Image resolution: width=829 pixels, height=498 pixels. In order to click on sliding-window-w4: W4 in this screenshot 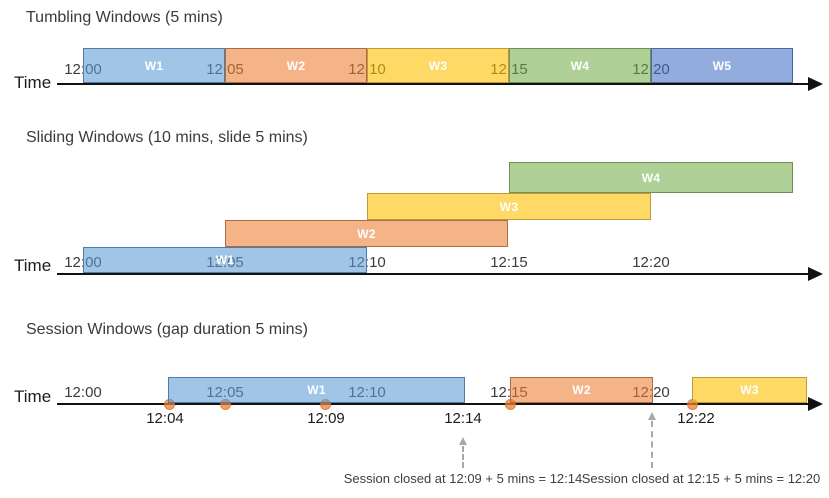, I will do `click(651, 177)`.